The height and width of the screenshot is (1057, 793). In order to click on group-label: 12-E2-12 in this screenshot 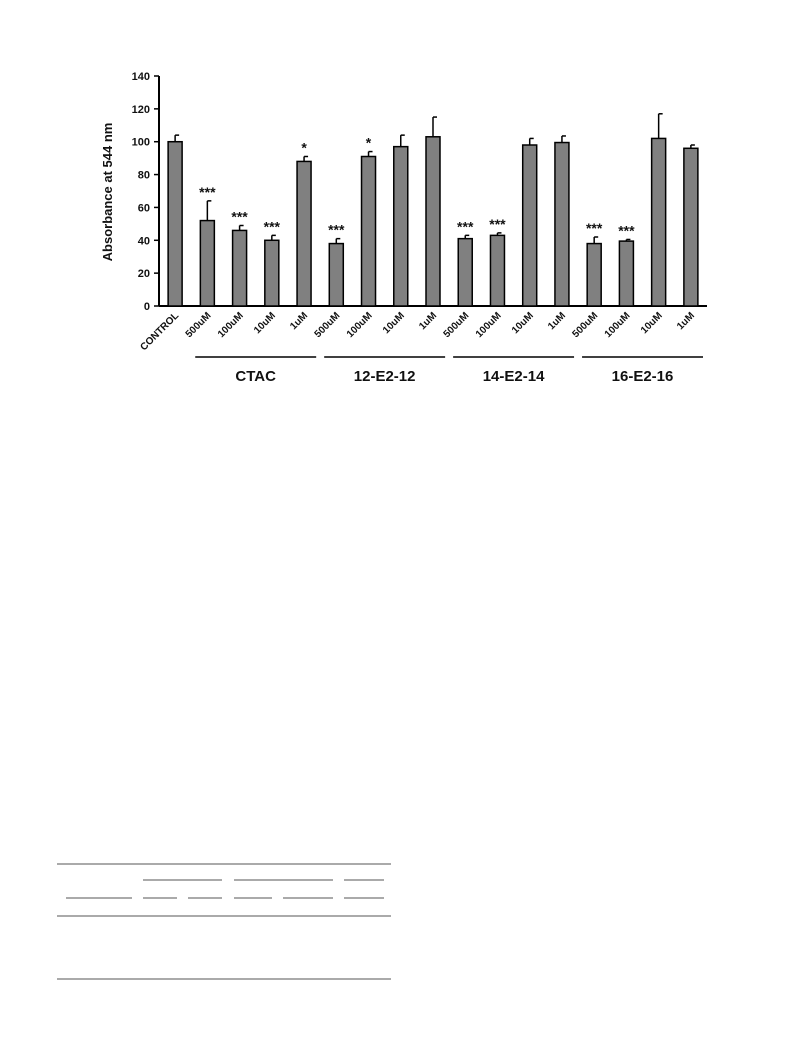, I will do `click(385, 376)`.